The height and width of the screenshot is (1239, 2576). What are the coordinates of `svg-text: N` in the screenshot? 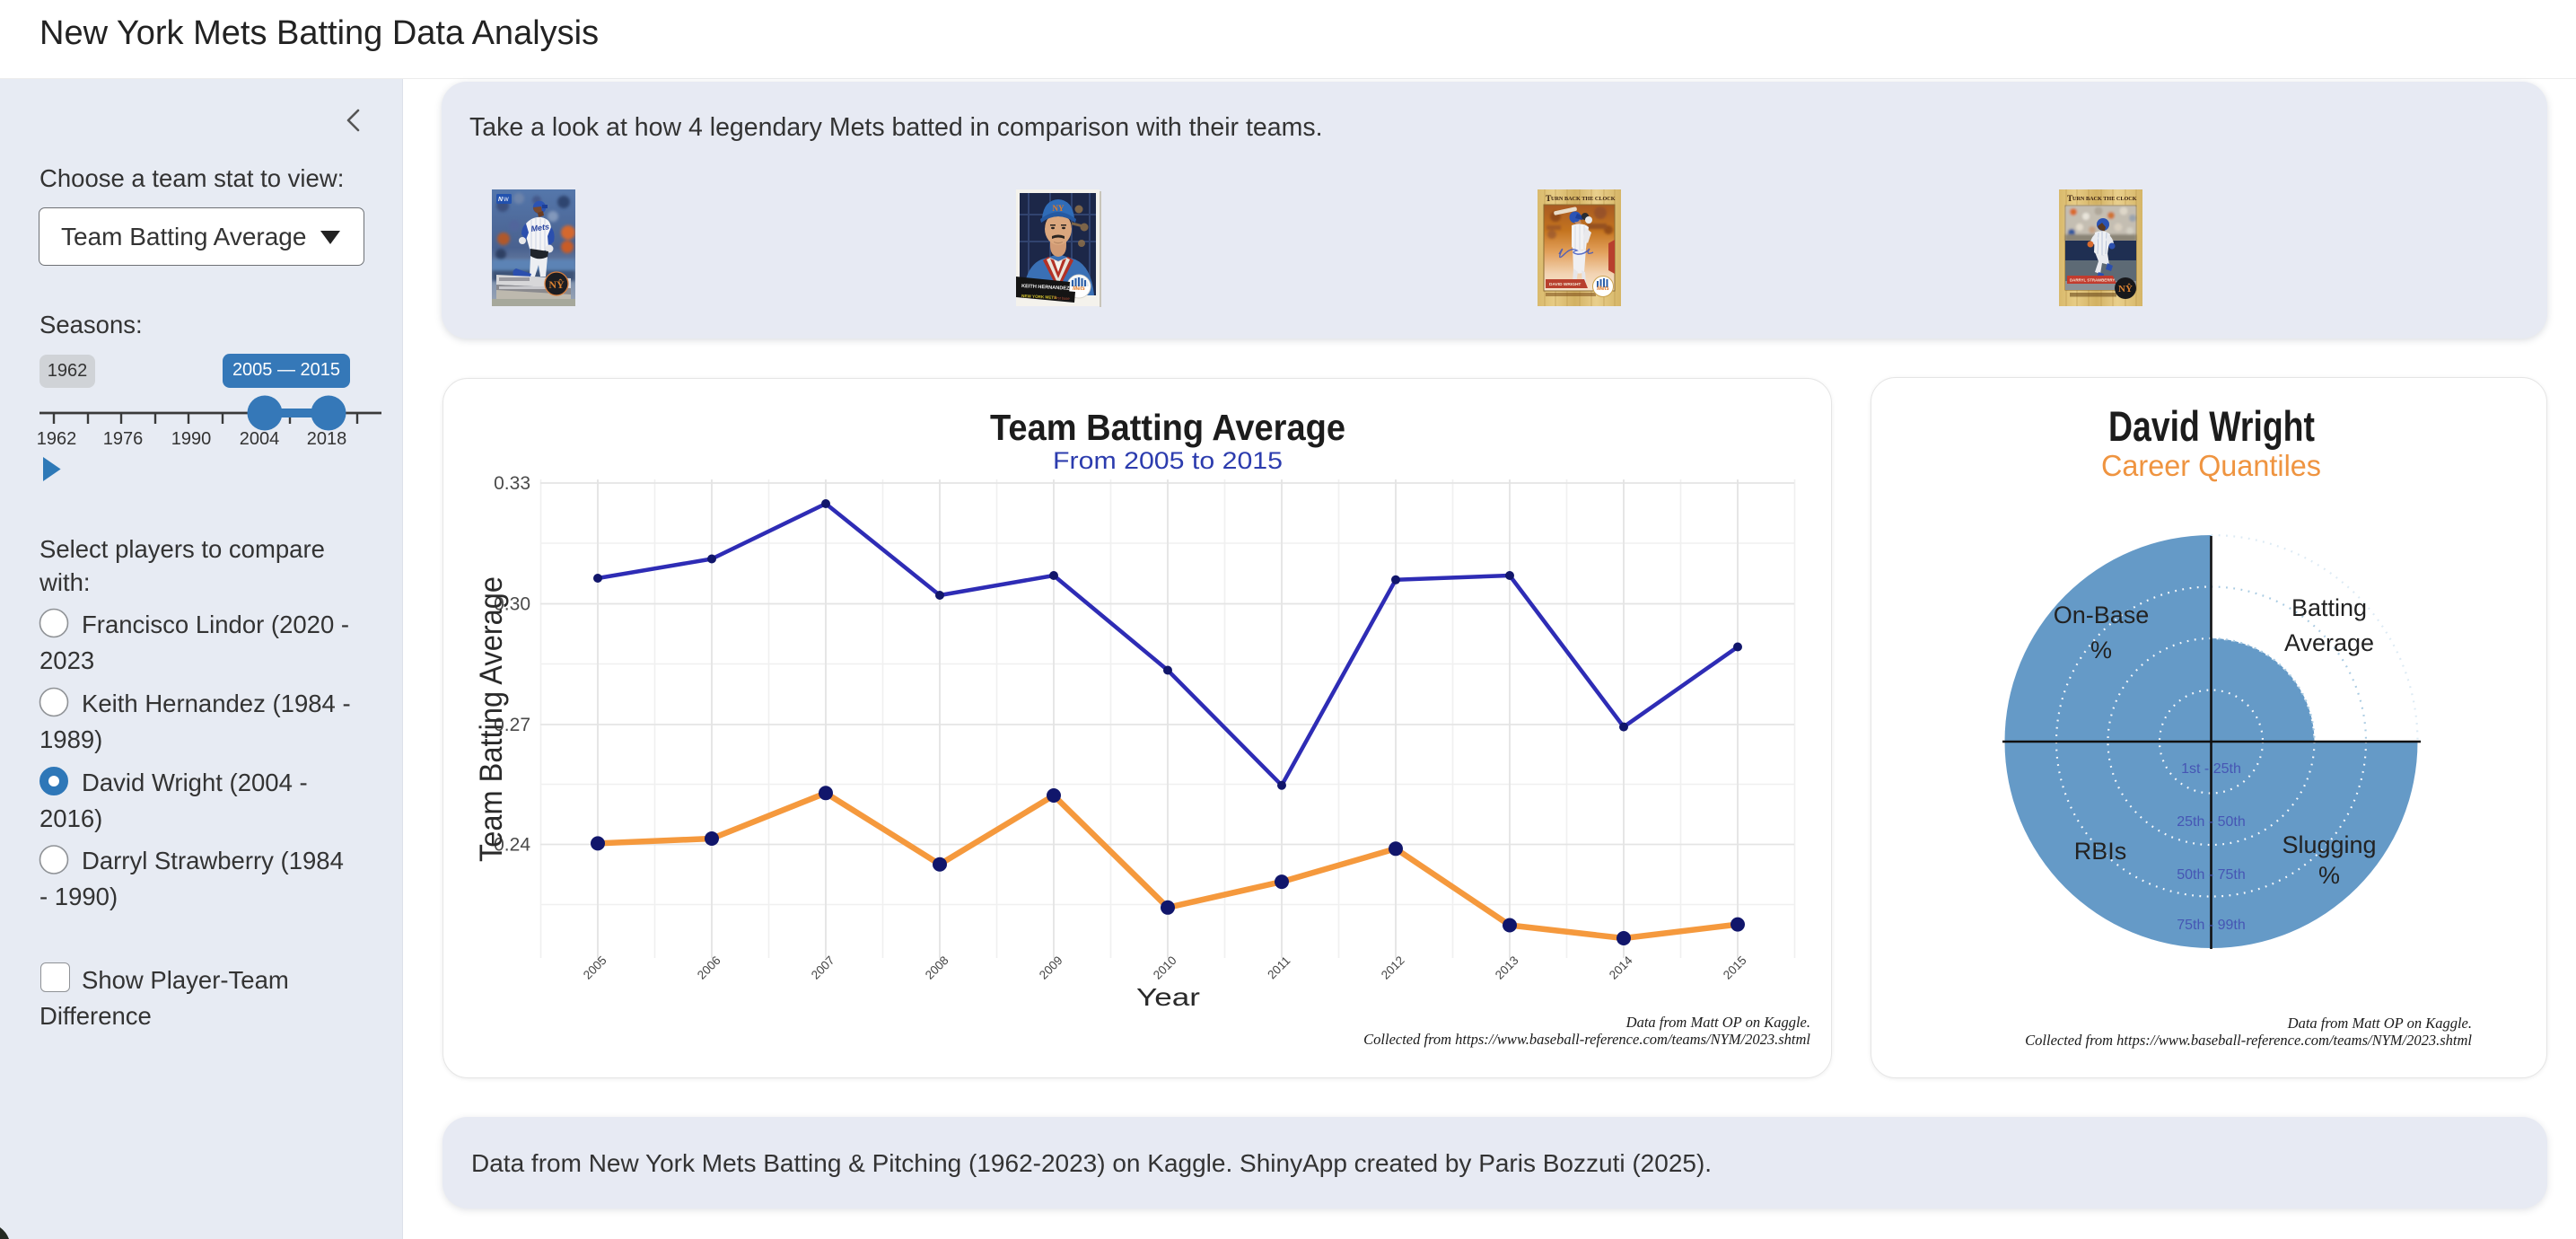 It's located at (501, 200).